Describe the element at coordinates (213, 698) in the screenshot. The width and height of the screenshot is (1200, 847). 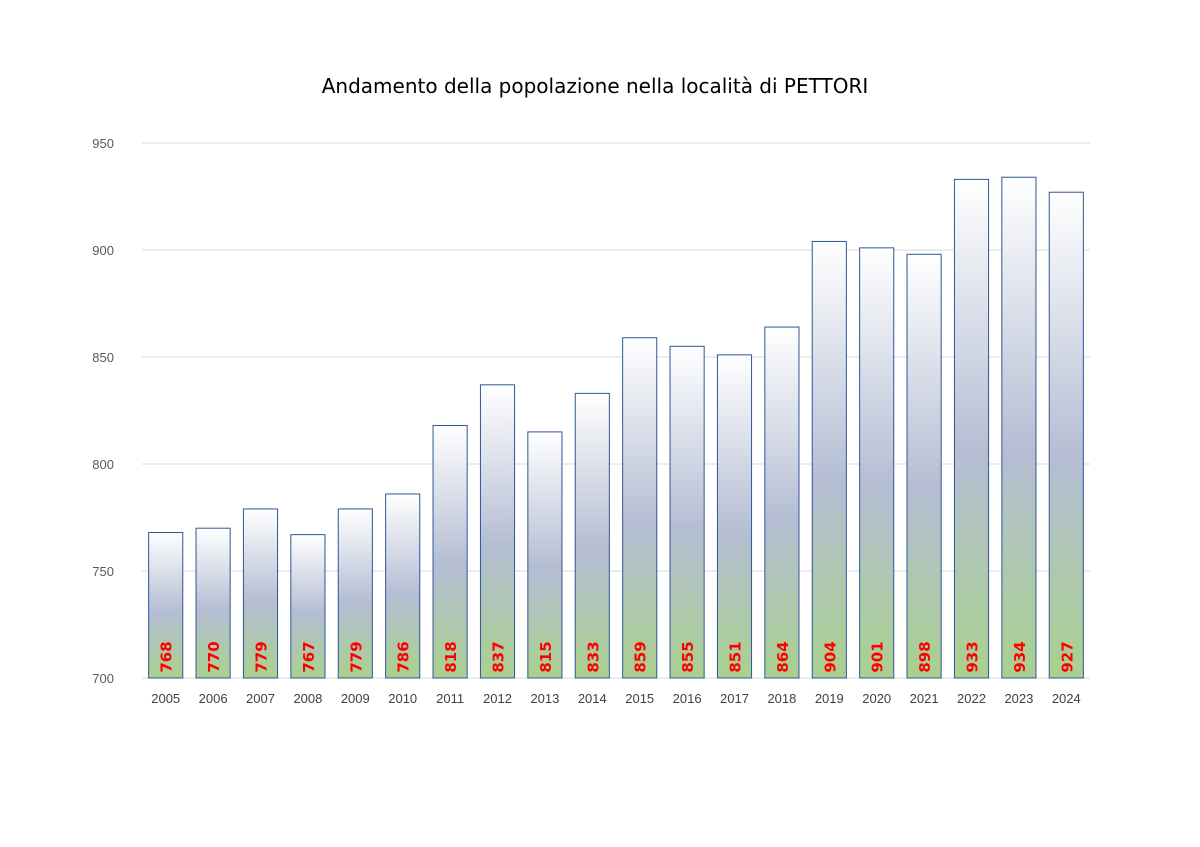
I see `x-tick-label: 2006` at that location.